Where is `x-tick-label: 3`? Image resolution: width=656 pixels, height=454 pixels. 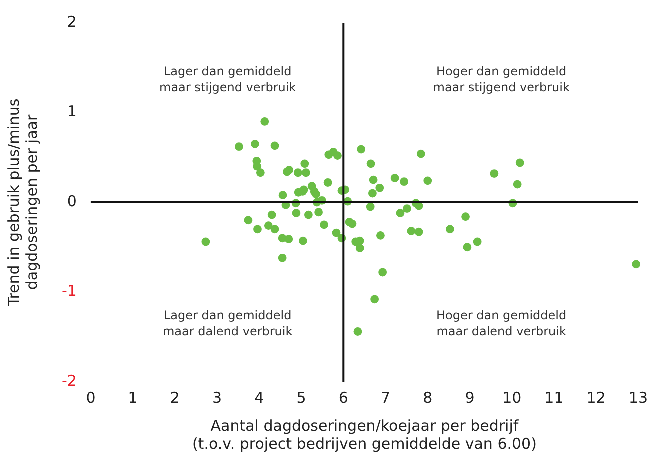 x-tick-label: 3 is located at coordinates (217, 397).